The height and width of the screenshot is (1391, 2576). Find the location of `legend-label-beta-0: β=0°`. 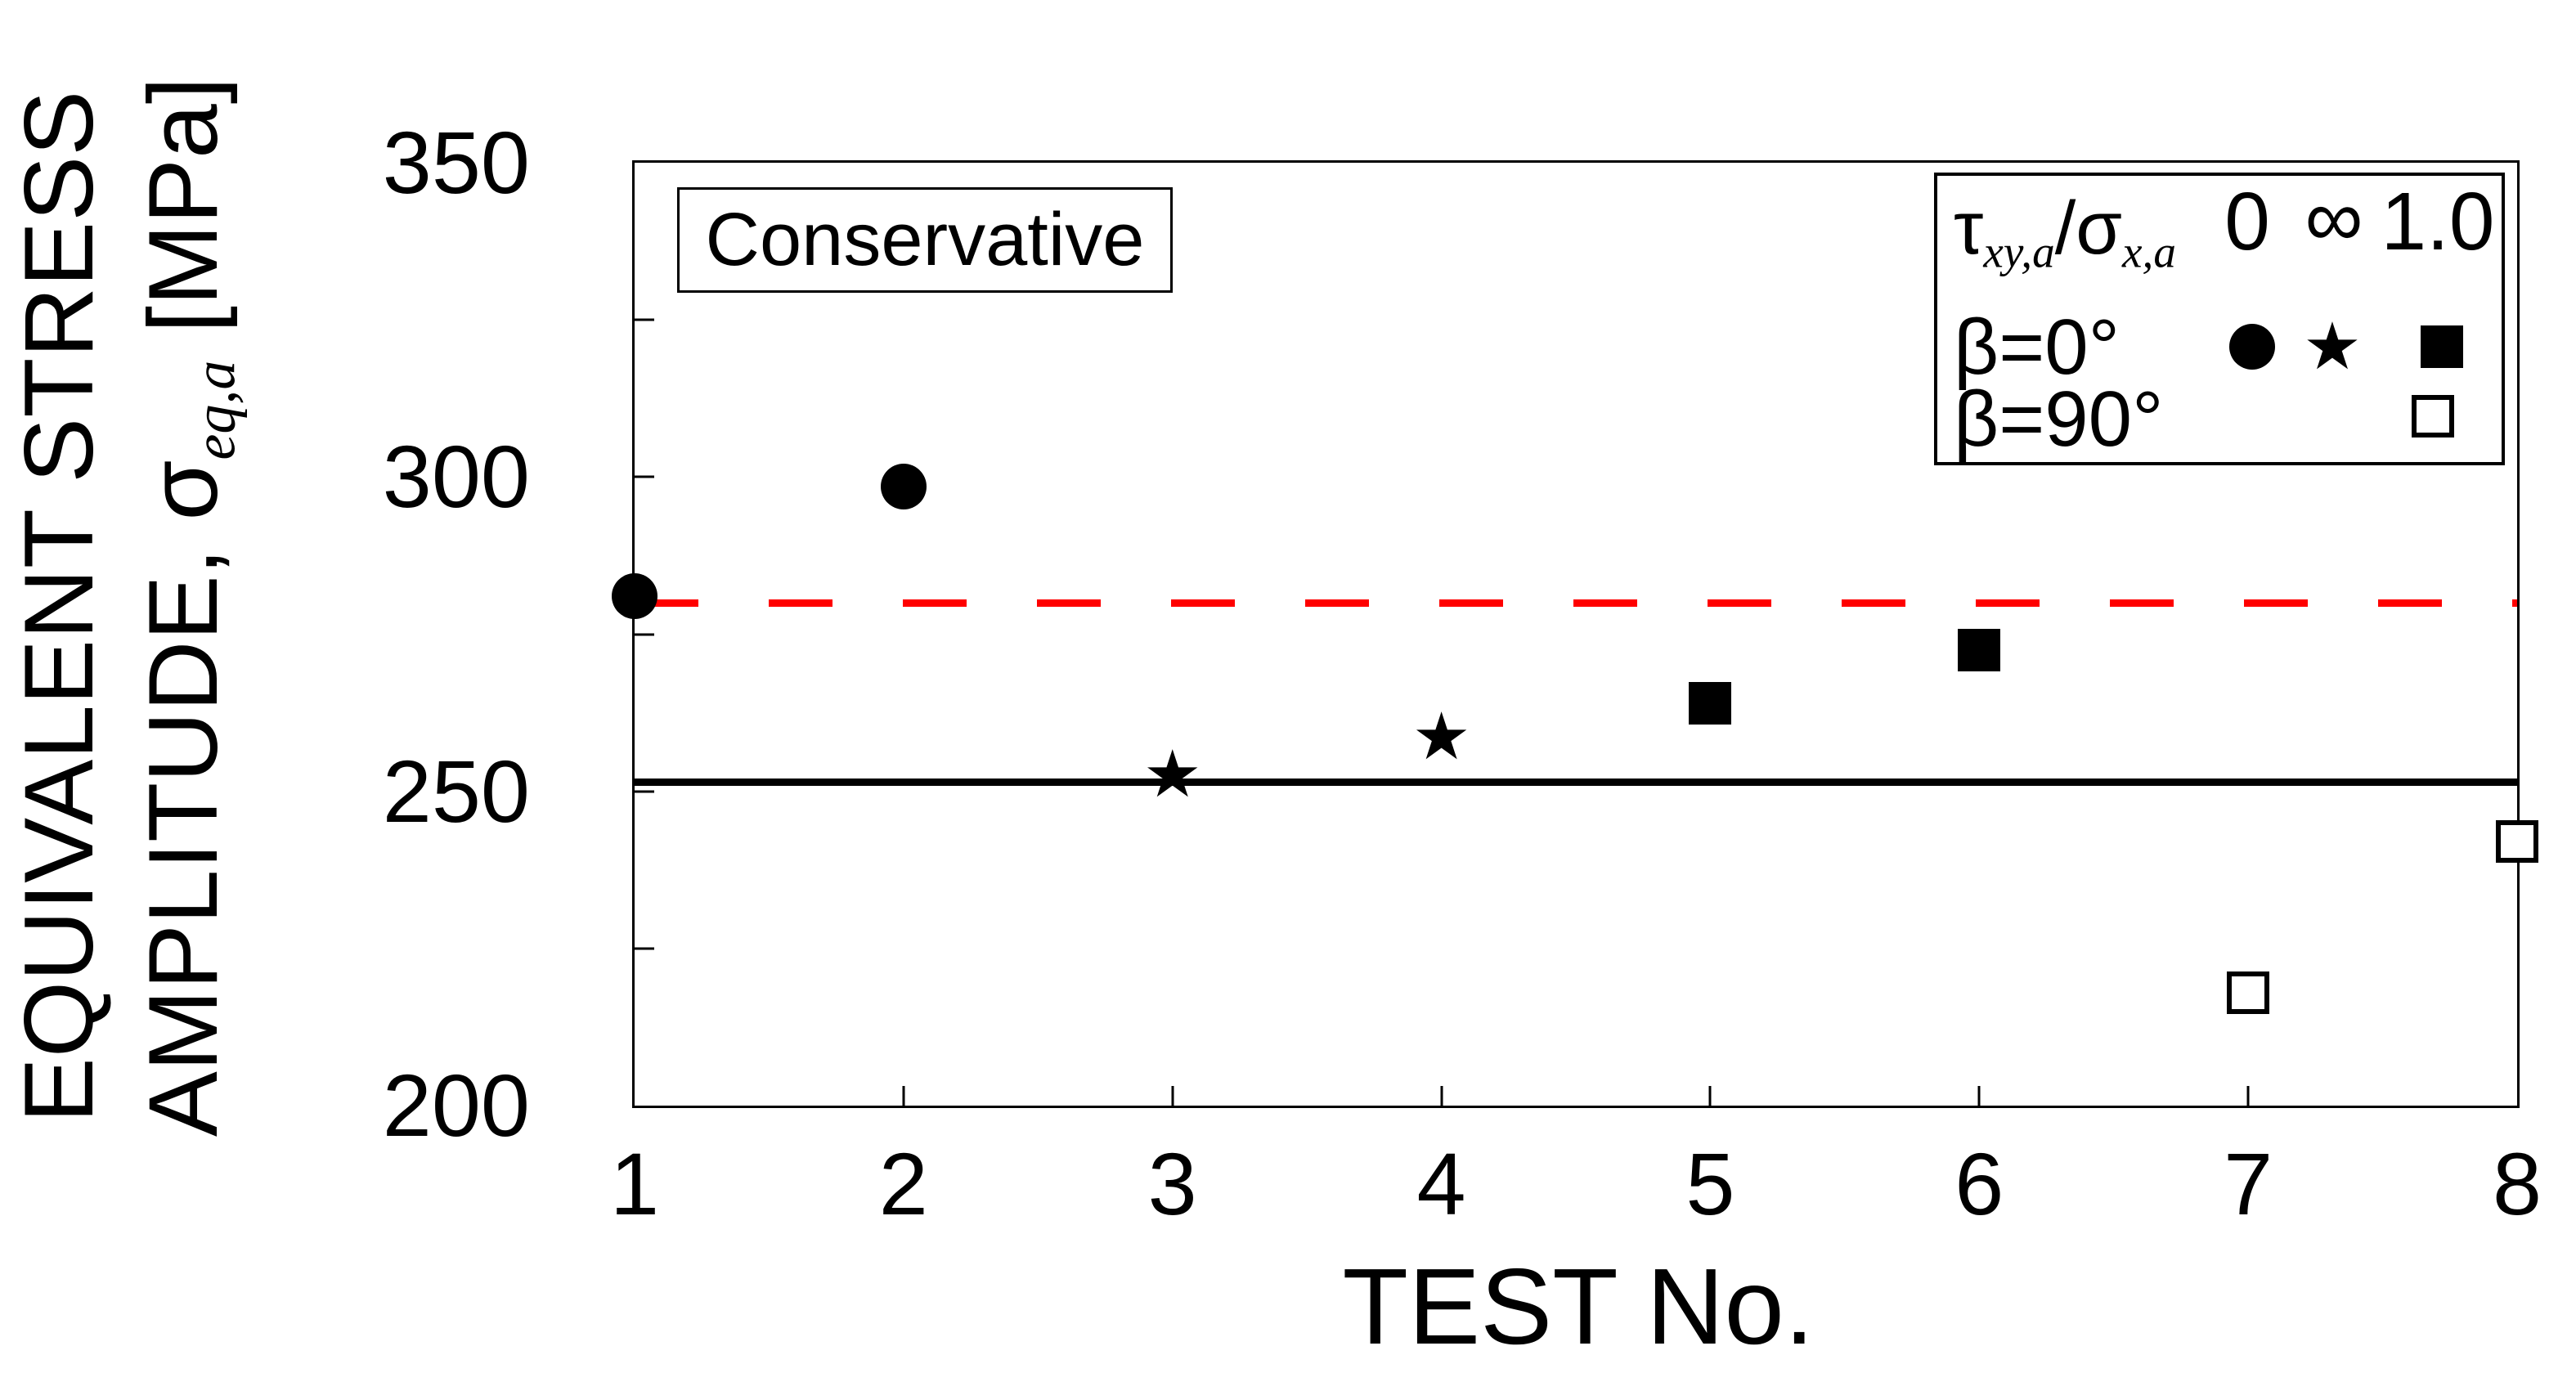

legend-label-beta-0: β=0° is located at coordinates (2037, 347).